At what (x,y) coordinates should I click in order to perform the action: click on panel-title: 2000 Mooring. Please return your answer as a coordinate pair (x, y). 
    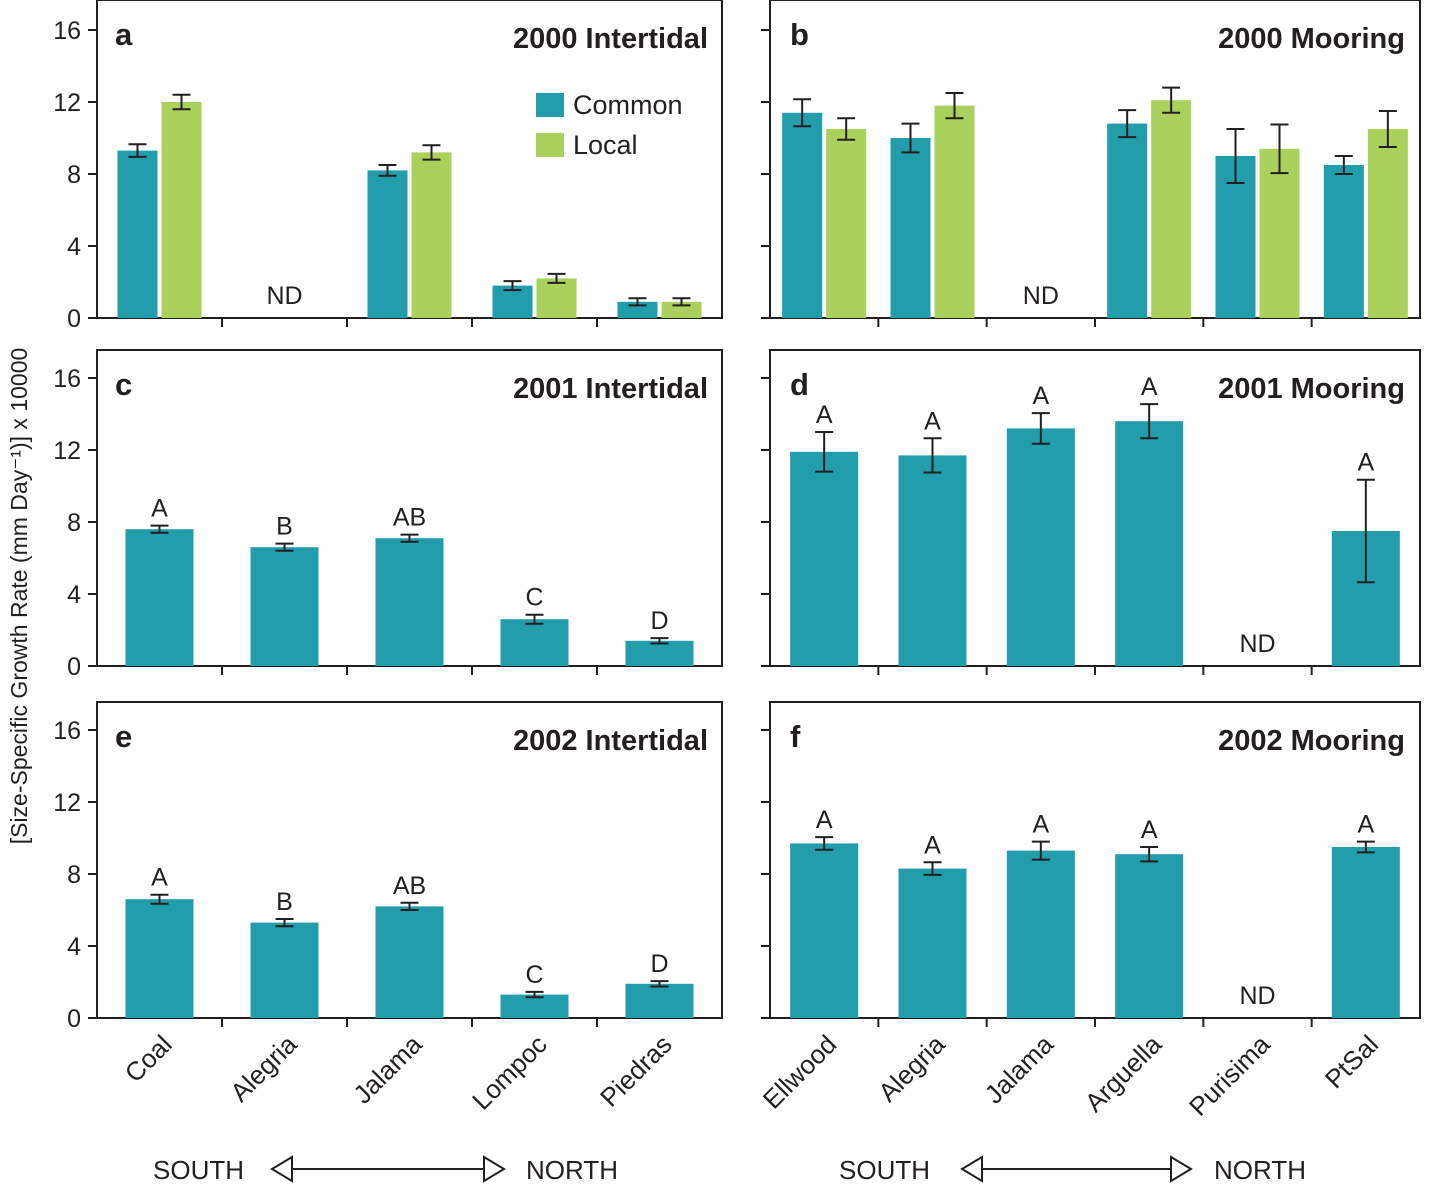
    Looking at the image, I should click on (1311, 39).